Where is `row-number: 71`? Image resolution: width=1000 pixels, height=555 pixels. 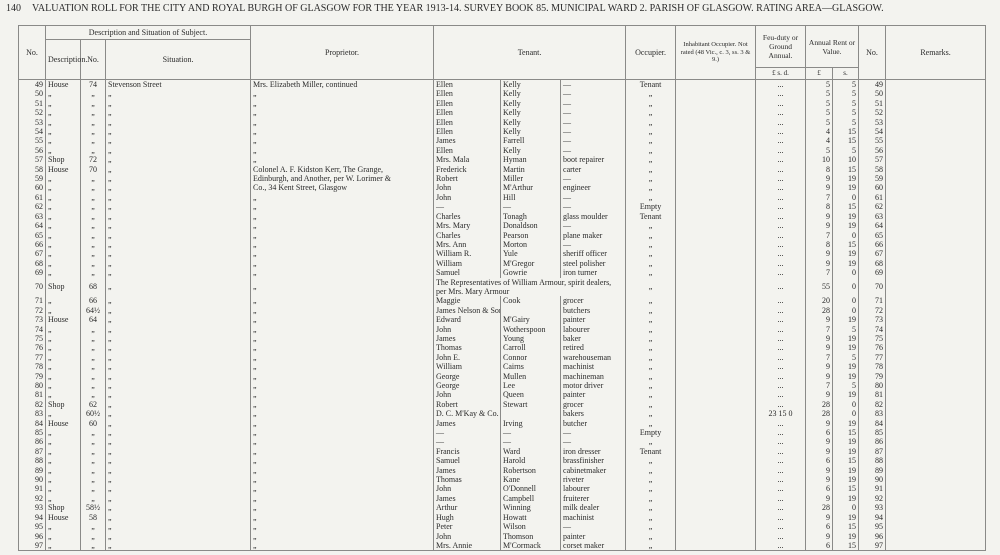
row-number: 71 is located at coordinates (32, 301).